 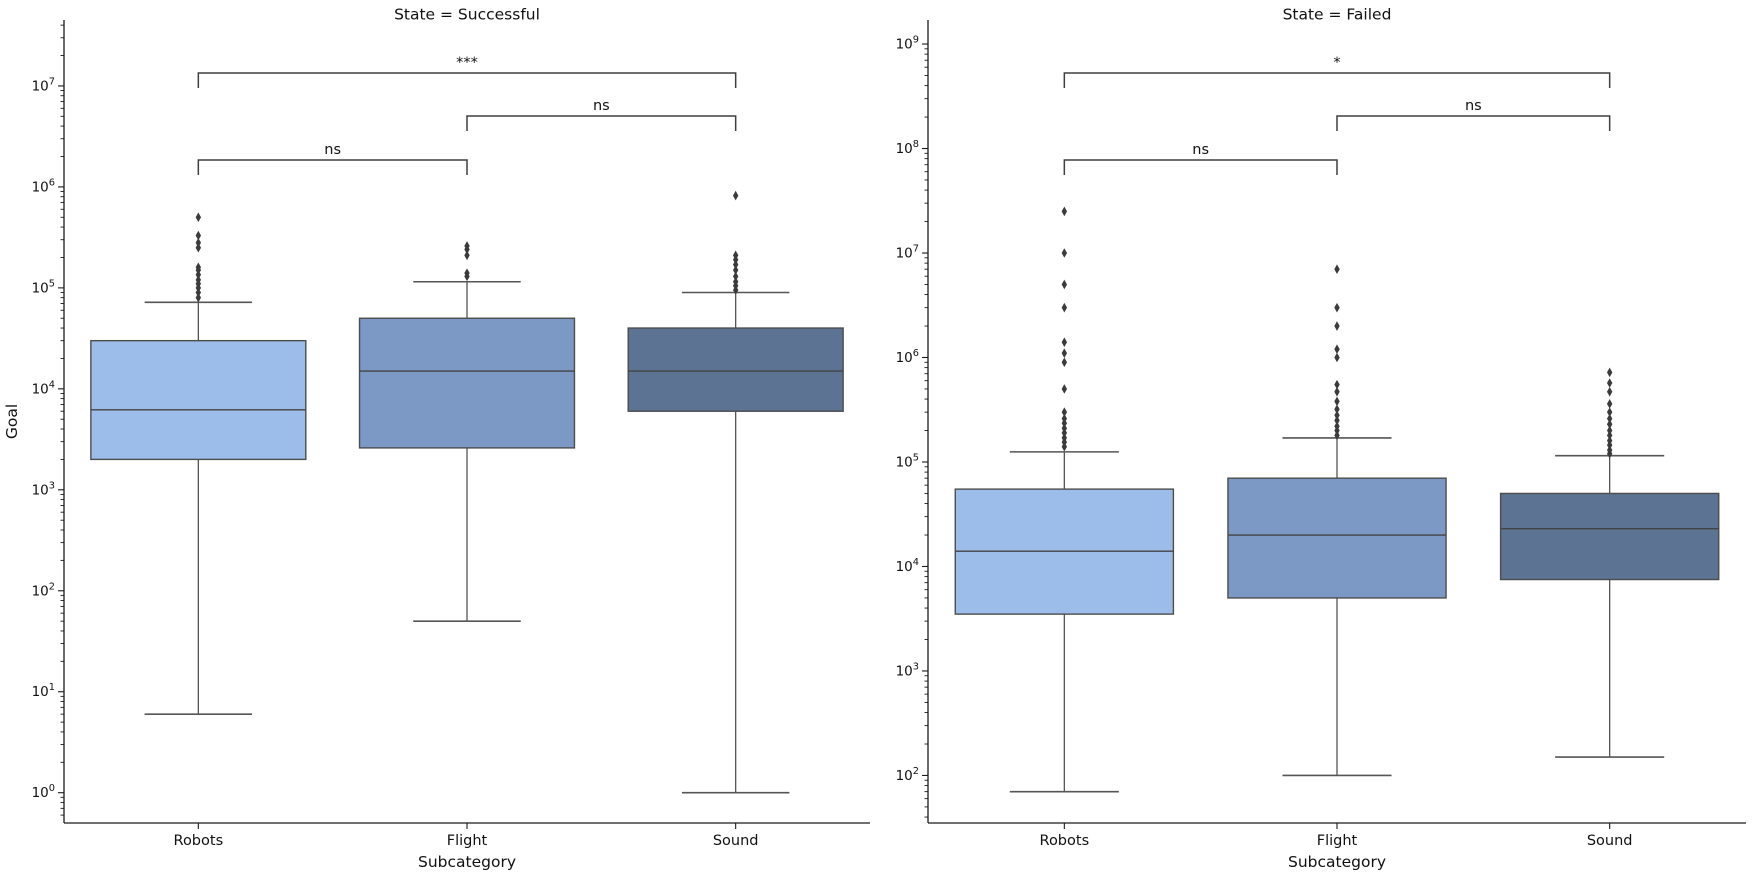 What do you see at coordinates (1609, 413) in the screenshot?
I see `outliers-sound` at bounding box center [1609, 413].